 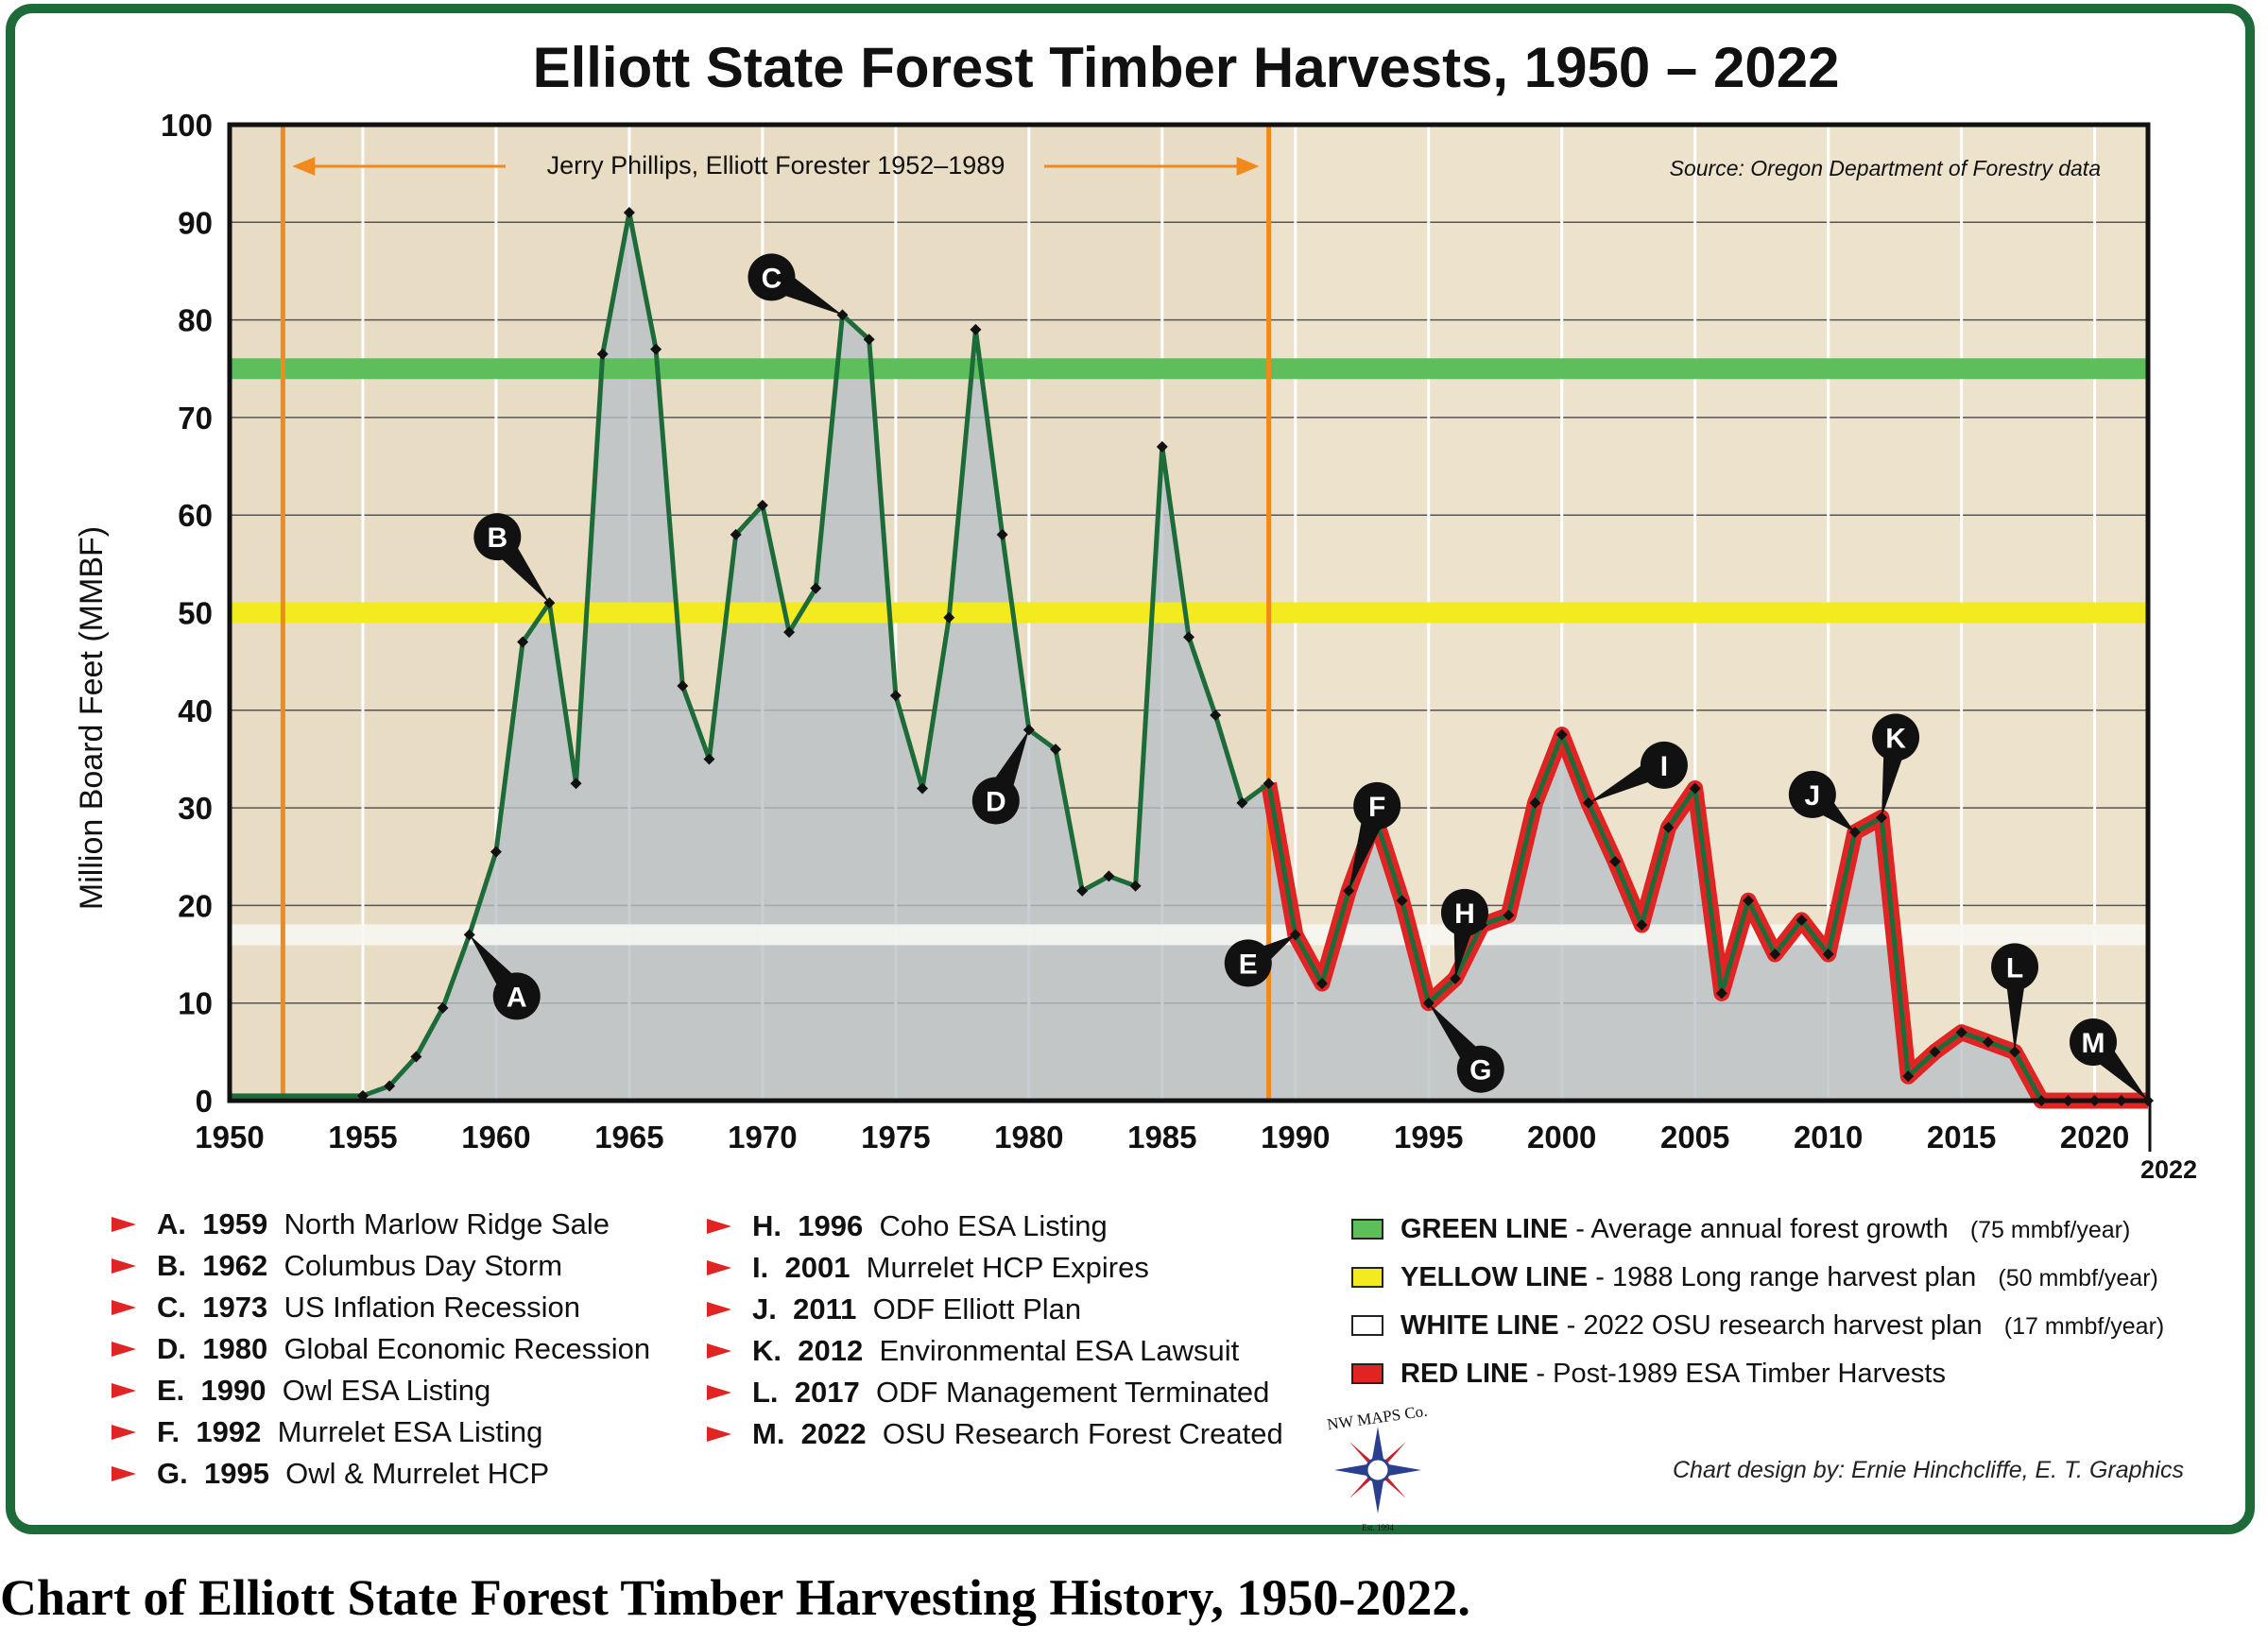 I want to click on x-tick-label: 1990, so click(x=1295, y=1137).